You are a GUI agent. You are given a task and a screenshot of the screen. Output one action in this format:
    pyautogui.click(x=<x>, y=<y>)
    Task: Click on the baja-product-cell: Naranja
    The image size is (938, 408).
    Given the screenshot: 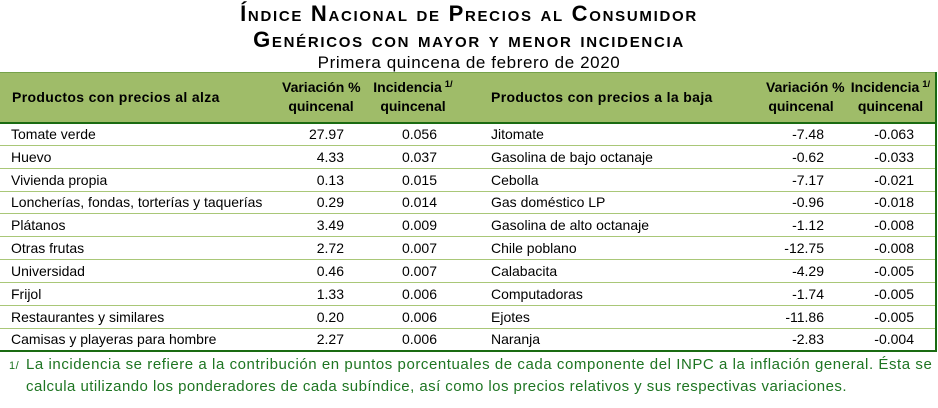 What is the action you would take?
    pyautogui.click(x=616, y=340)
    